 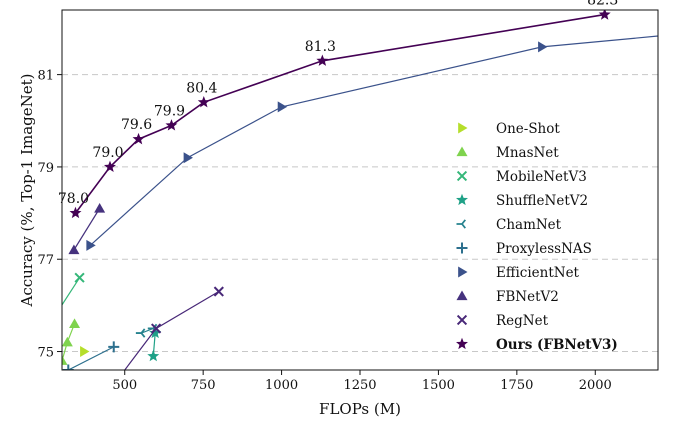 I want to click on legend-label: ProxylessNAS, so click(x=544, y=249).